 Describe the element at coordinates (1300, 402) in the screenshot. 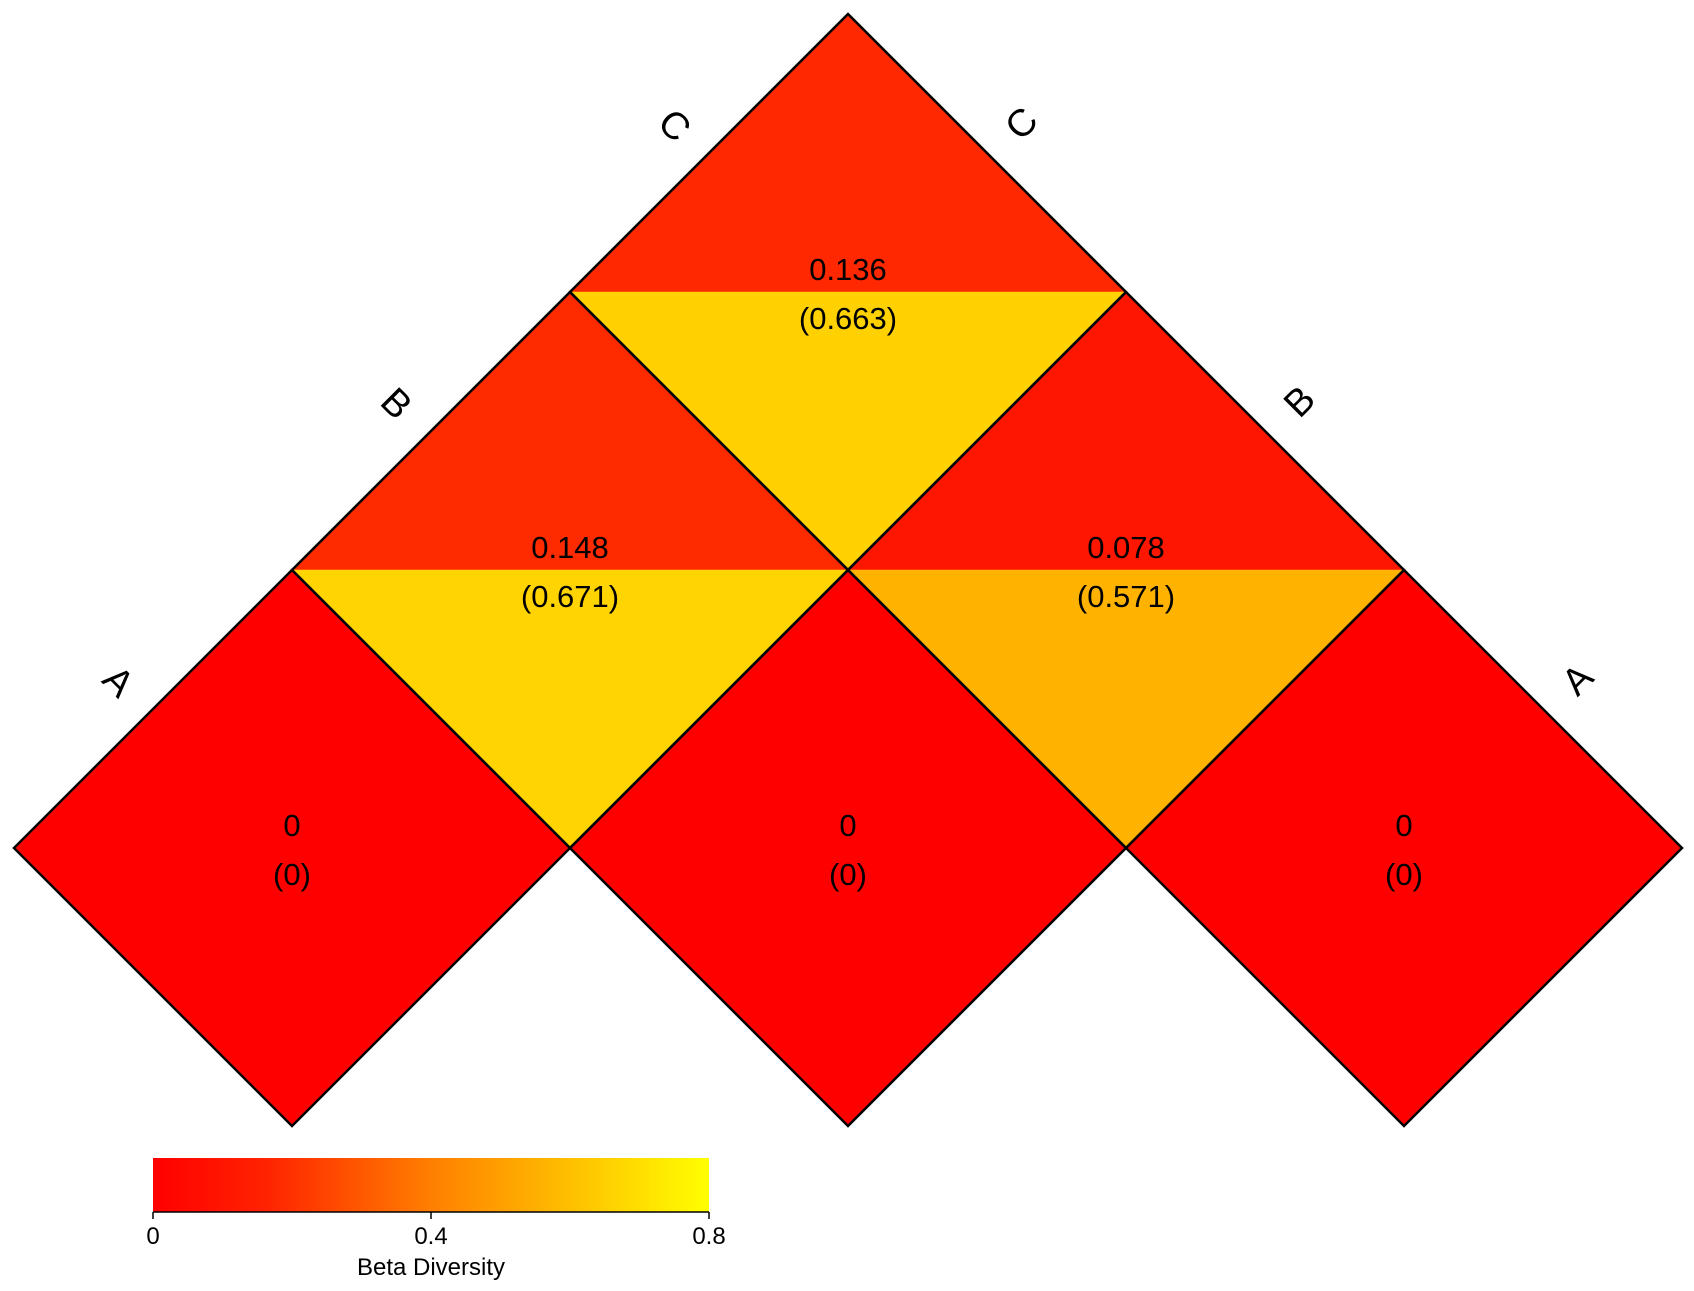

I see `axis-label-right: B` at that location.